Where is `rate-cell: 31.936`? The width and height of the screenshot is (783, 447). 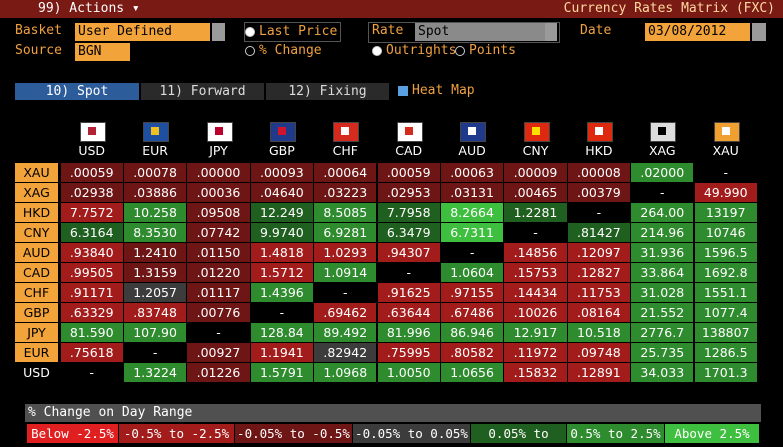 rate-cell: 31.936 is located at coordinates (662, 252).